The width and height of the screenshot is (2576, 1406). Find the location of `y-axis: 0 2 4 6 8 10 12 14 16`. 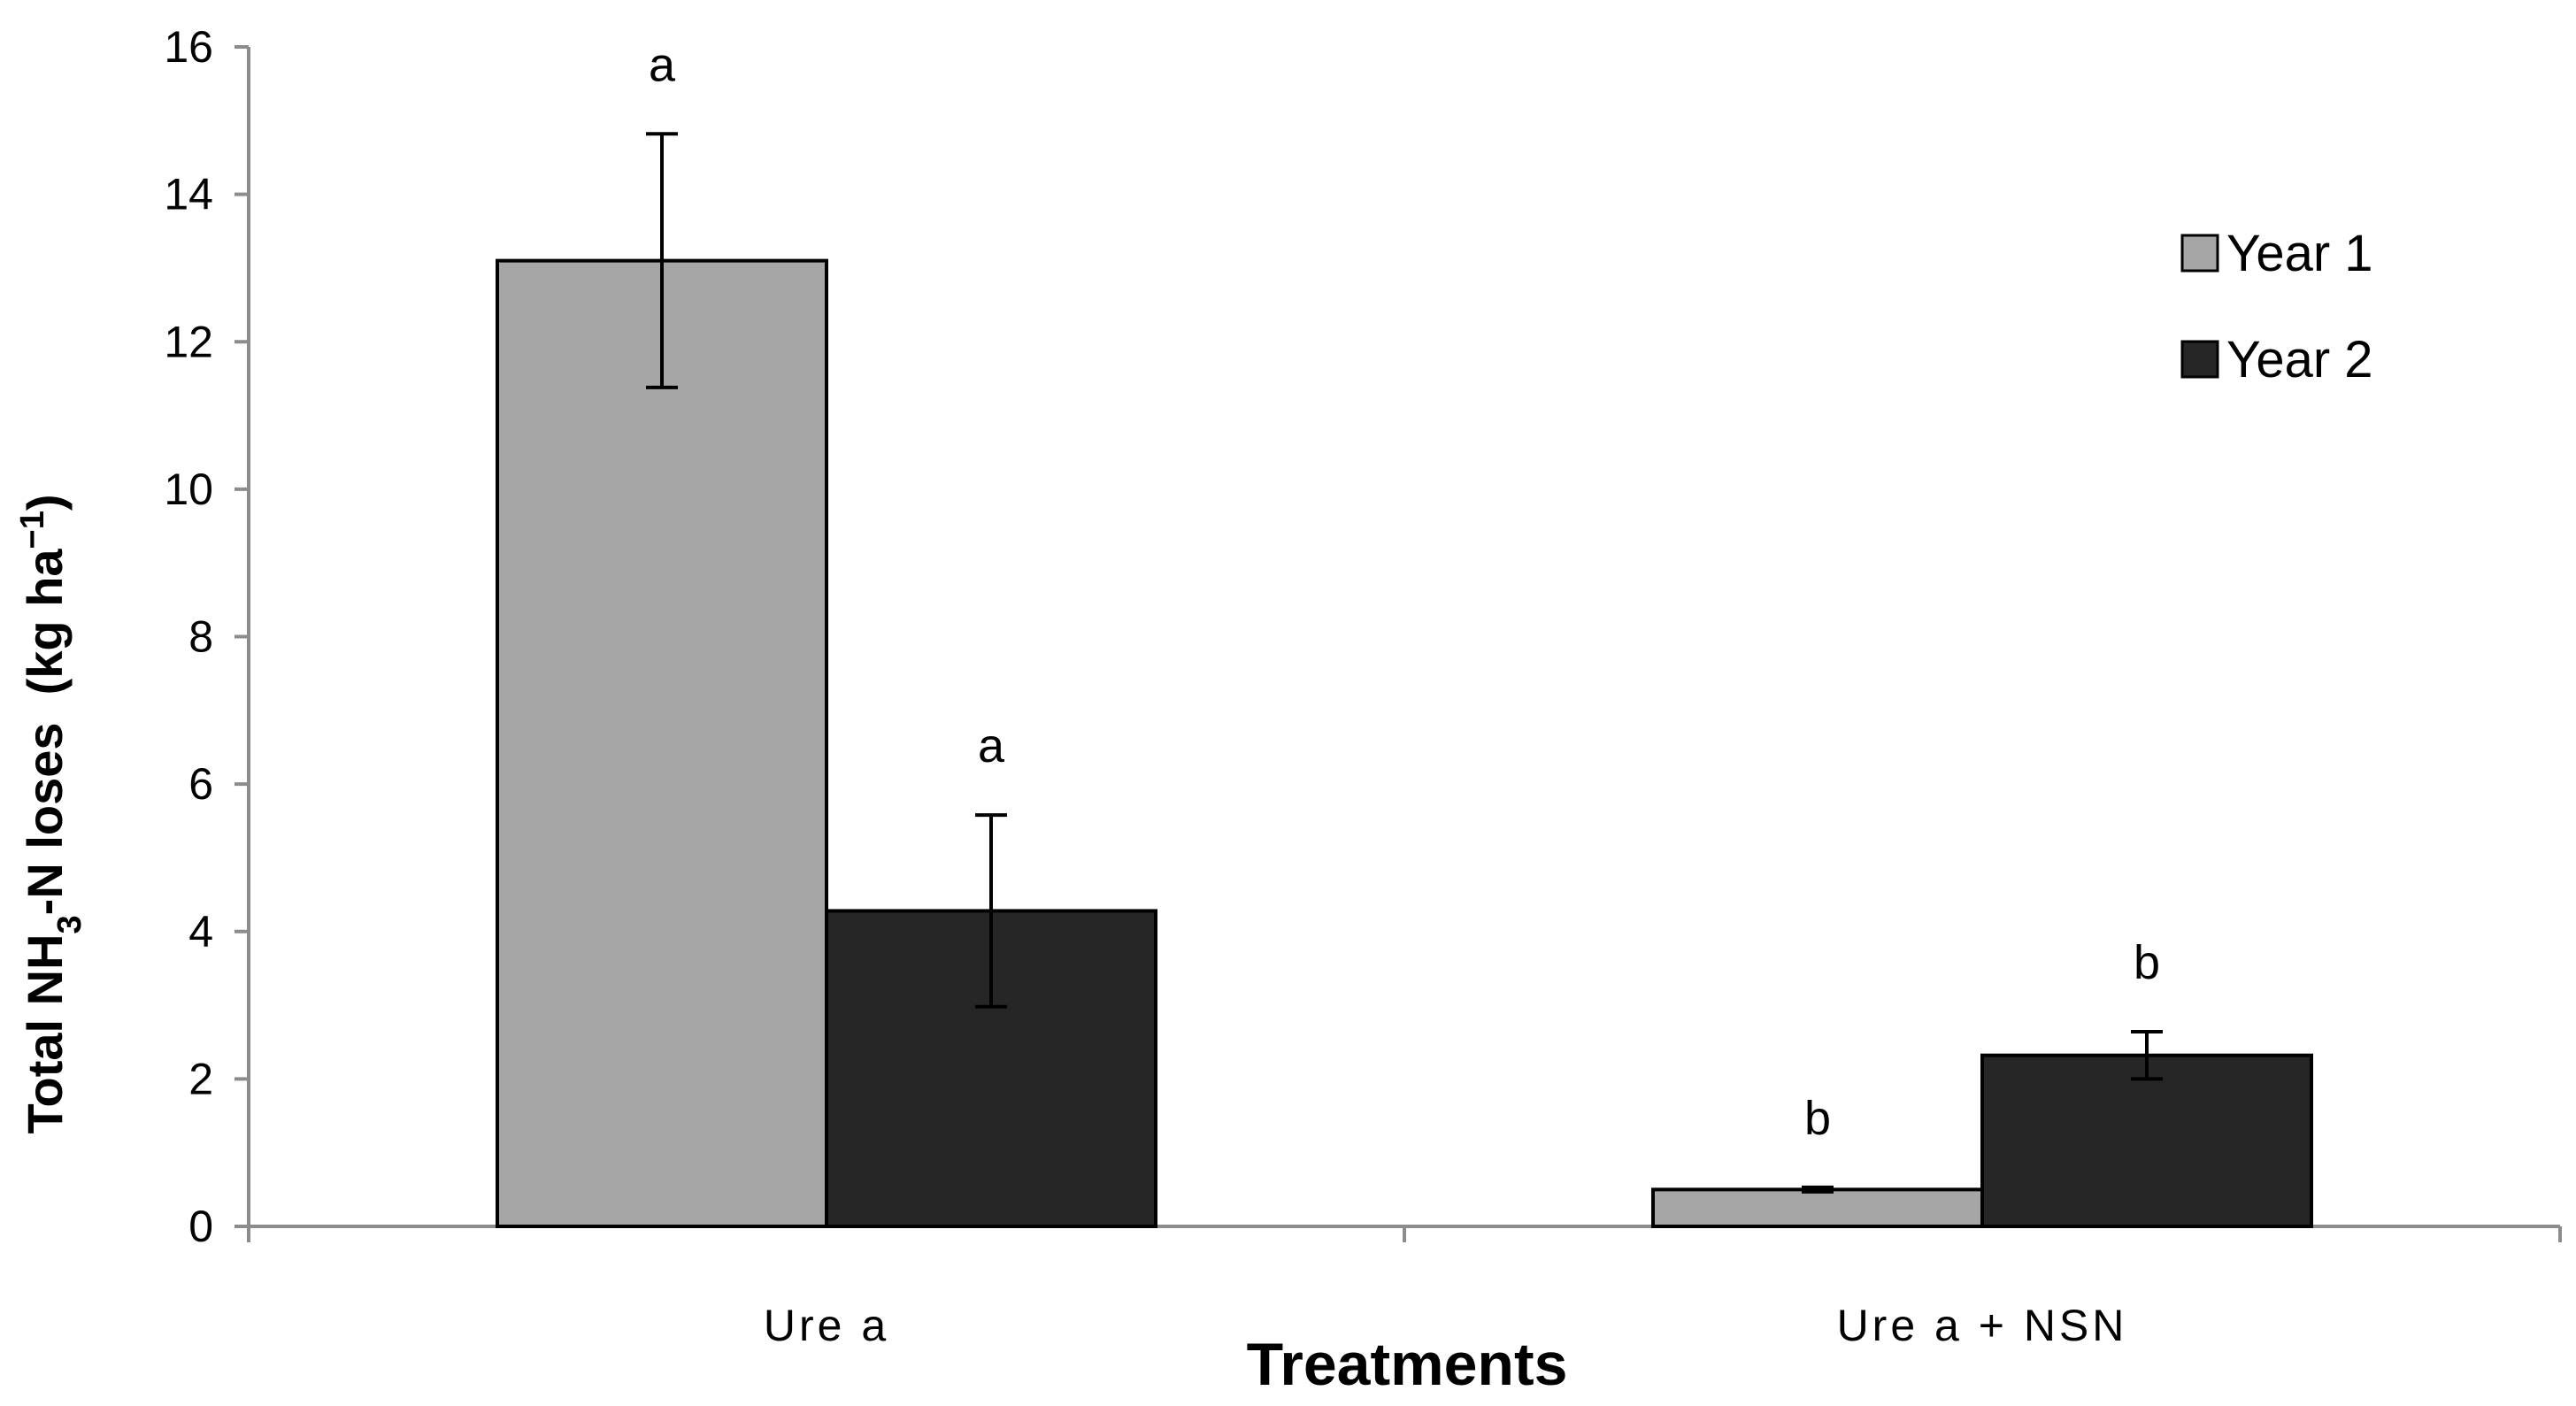

y-axis: 0 2 4 6 8 10 12 14 16 is located at coordinates (207, 636).